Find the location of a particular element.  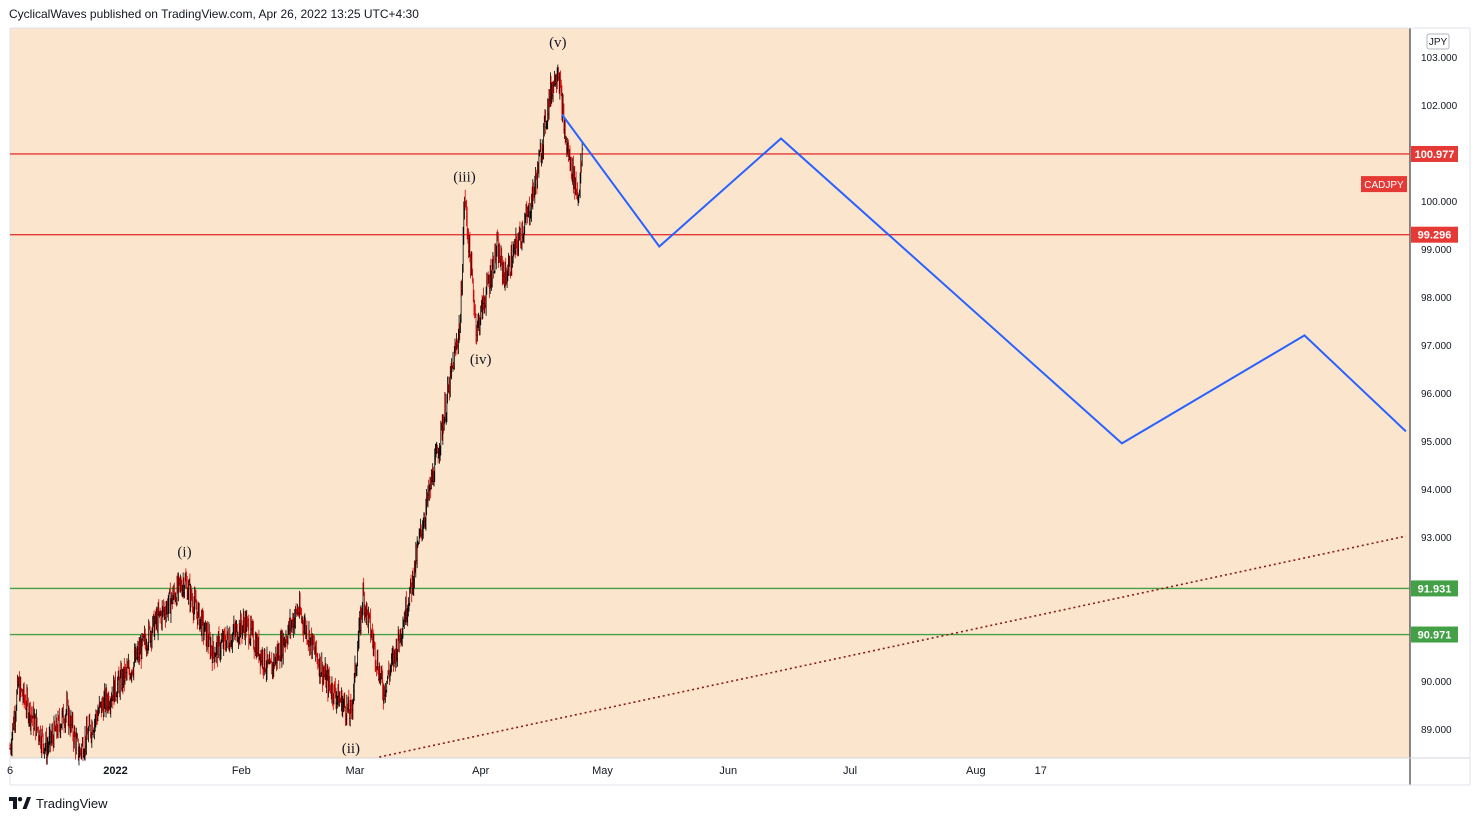

level-tag-label: 90.971 is located at coordinates (1435, 636).